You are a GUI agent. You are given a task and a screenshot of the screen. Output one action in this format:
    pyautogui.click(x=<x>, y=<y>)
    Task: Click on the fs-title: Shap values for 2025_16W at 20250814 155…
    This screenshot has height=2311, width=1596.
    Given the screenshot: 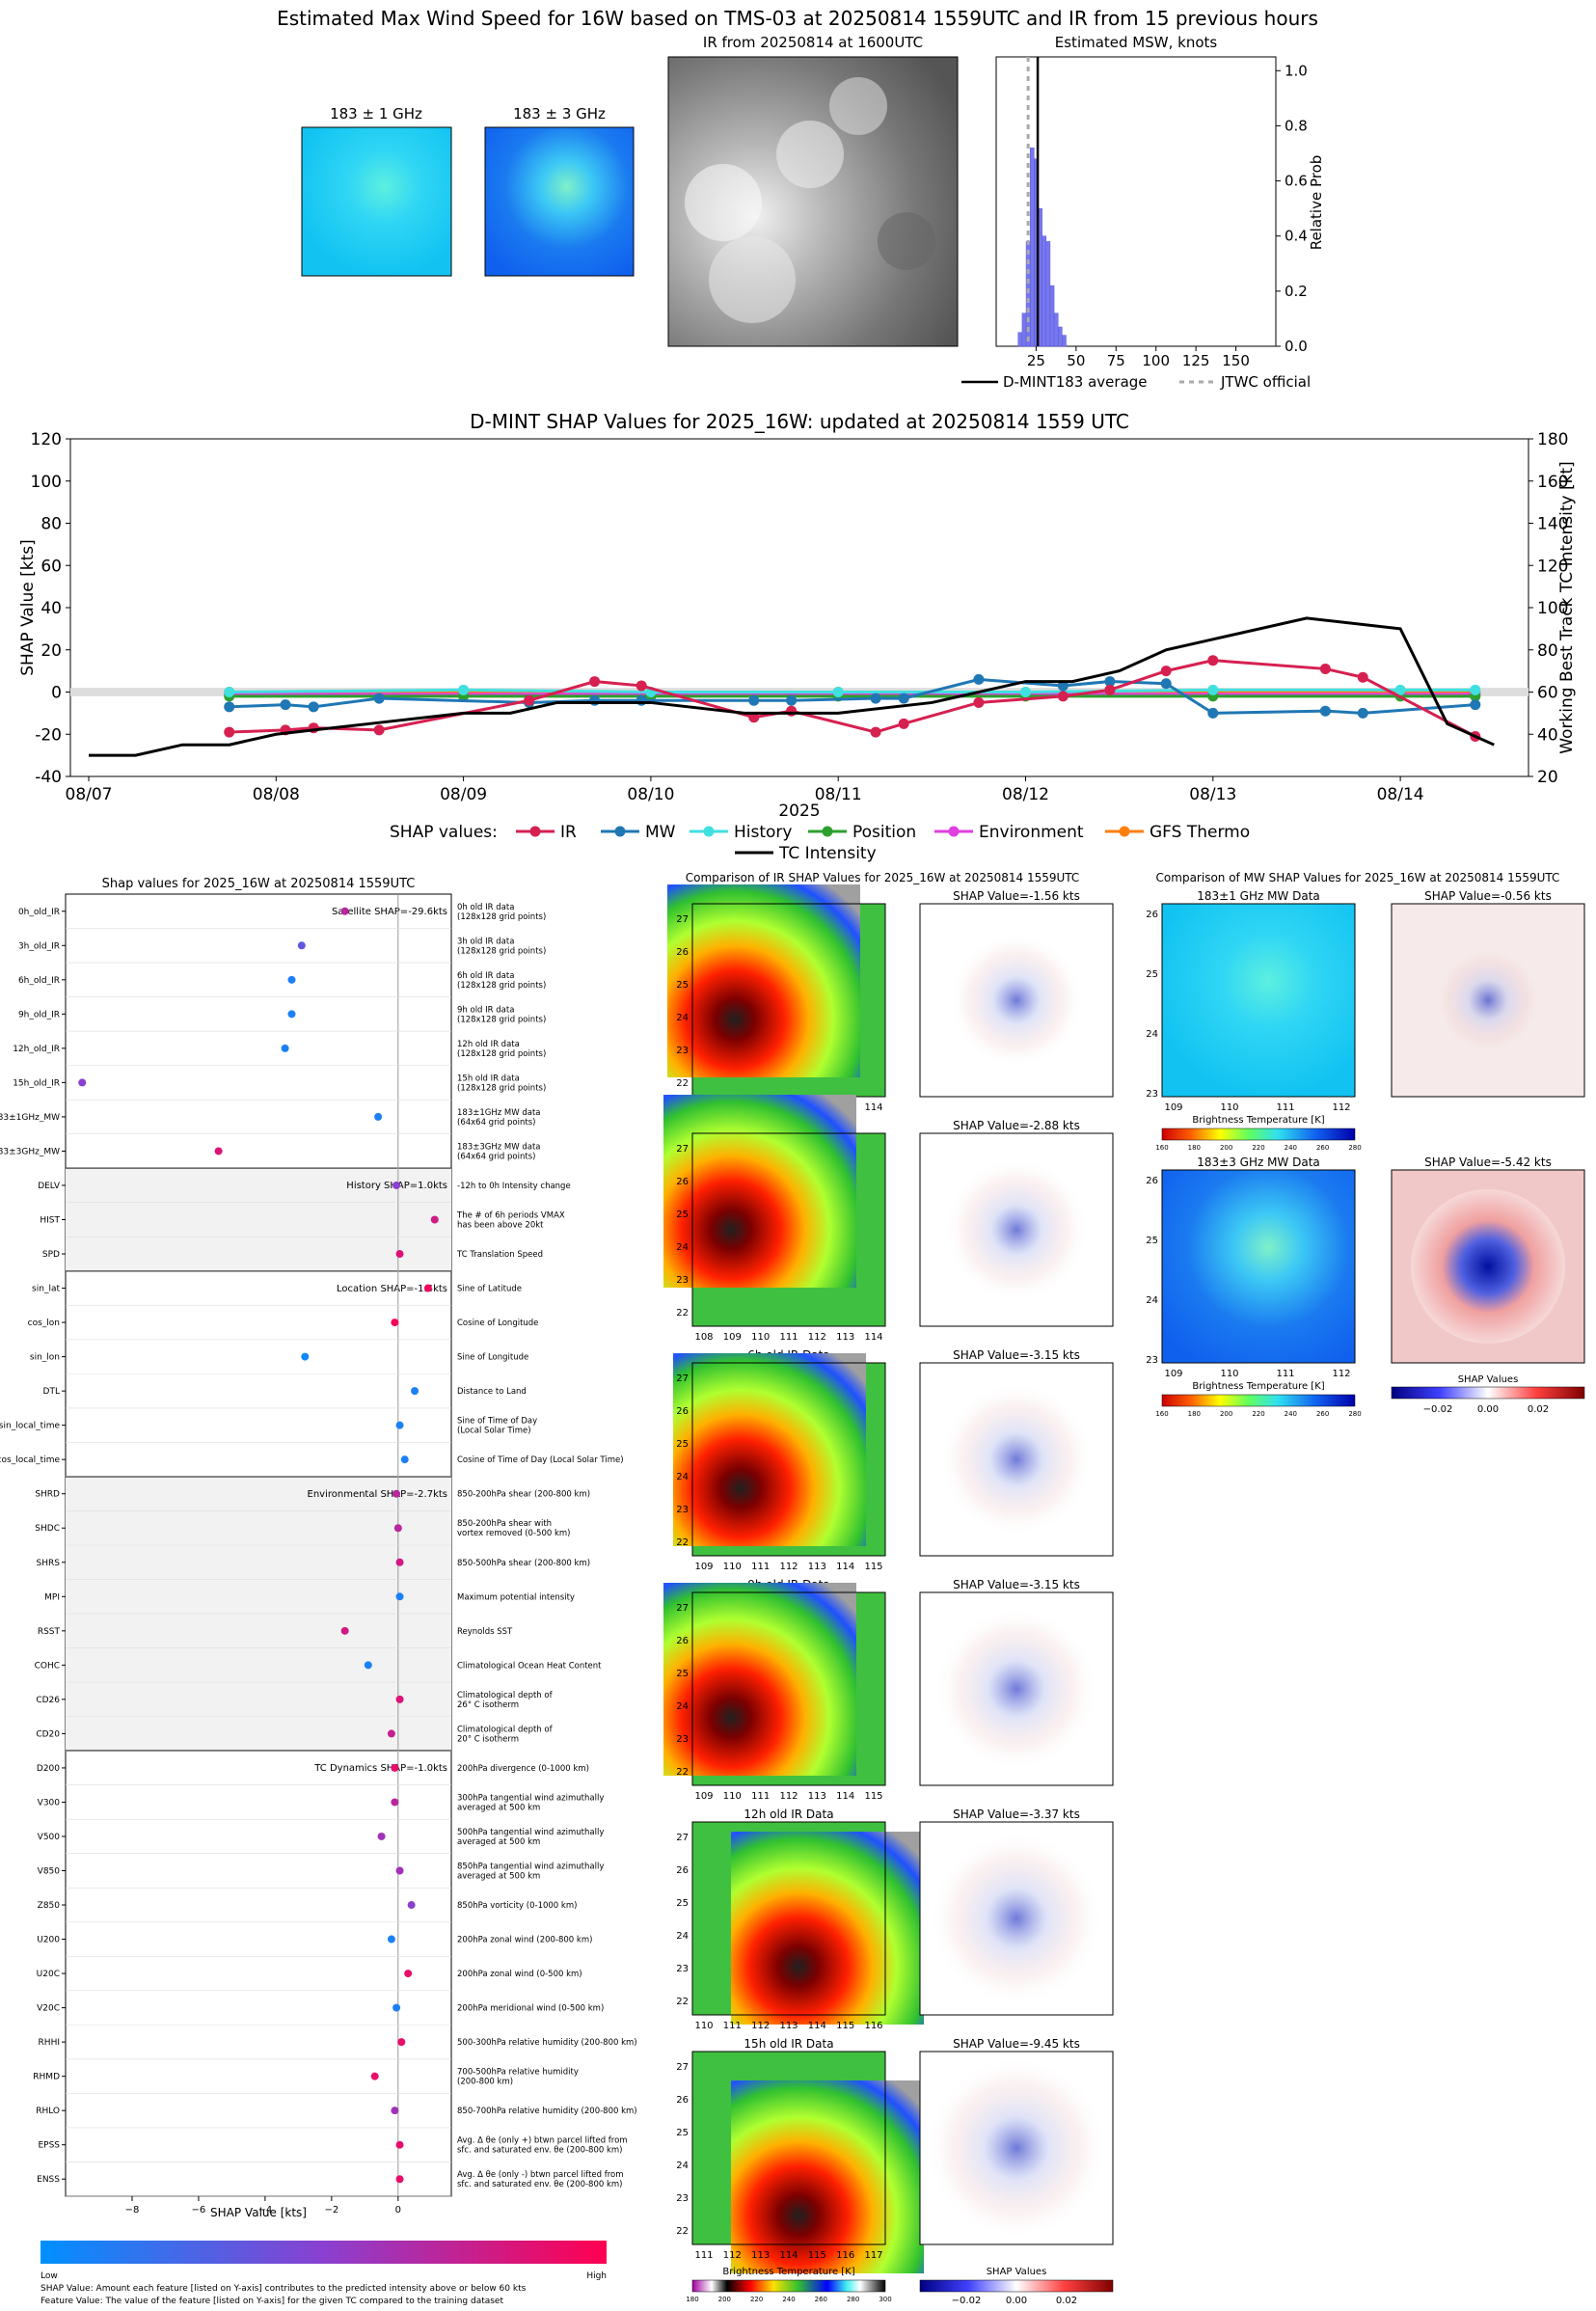 What is the action you would take?
    pyautogui.click(x=259, y=884)
    